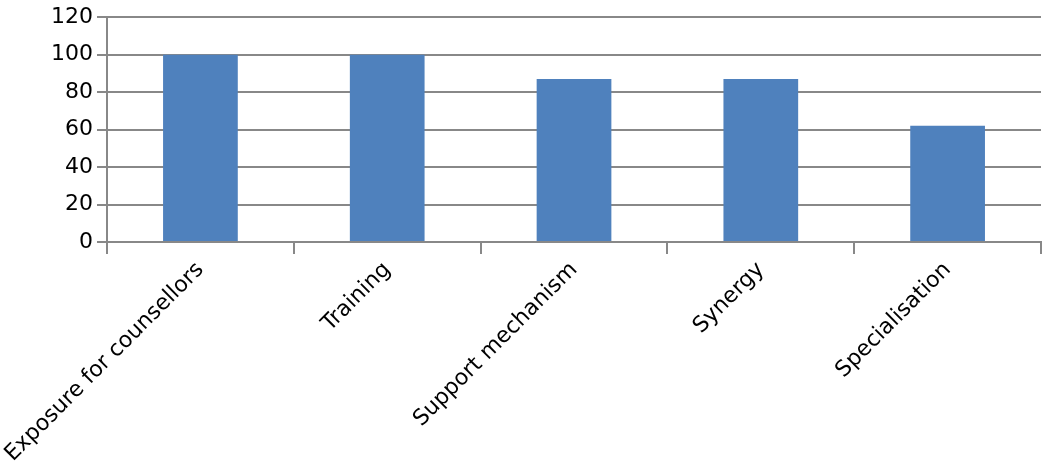  Describe the element at coordinates (79, 90) in the screenshot. I see `y-tick-label: 80` at that location.